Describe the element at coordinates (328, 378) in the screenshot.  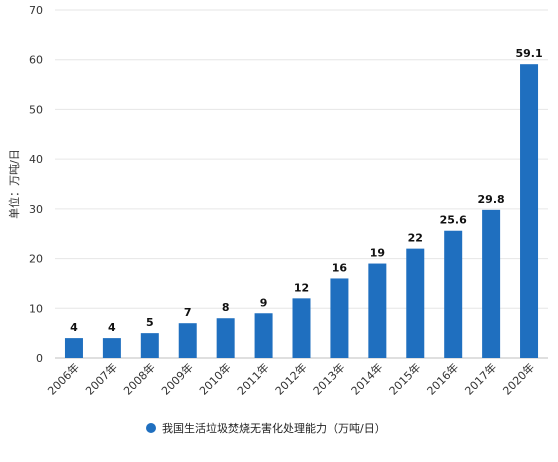
I see `x-tick-label: 2013年` at that location.